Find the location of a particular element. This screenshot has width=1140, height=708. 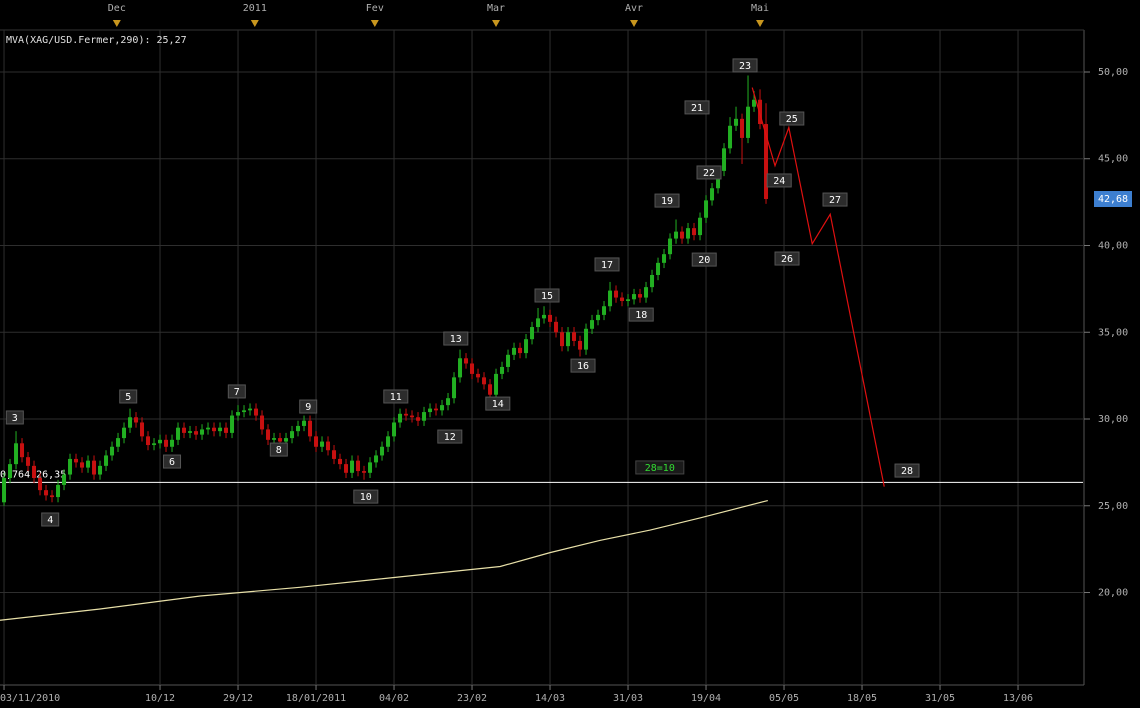

note-label: 28=10 is located at coordinates (660, 468).